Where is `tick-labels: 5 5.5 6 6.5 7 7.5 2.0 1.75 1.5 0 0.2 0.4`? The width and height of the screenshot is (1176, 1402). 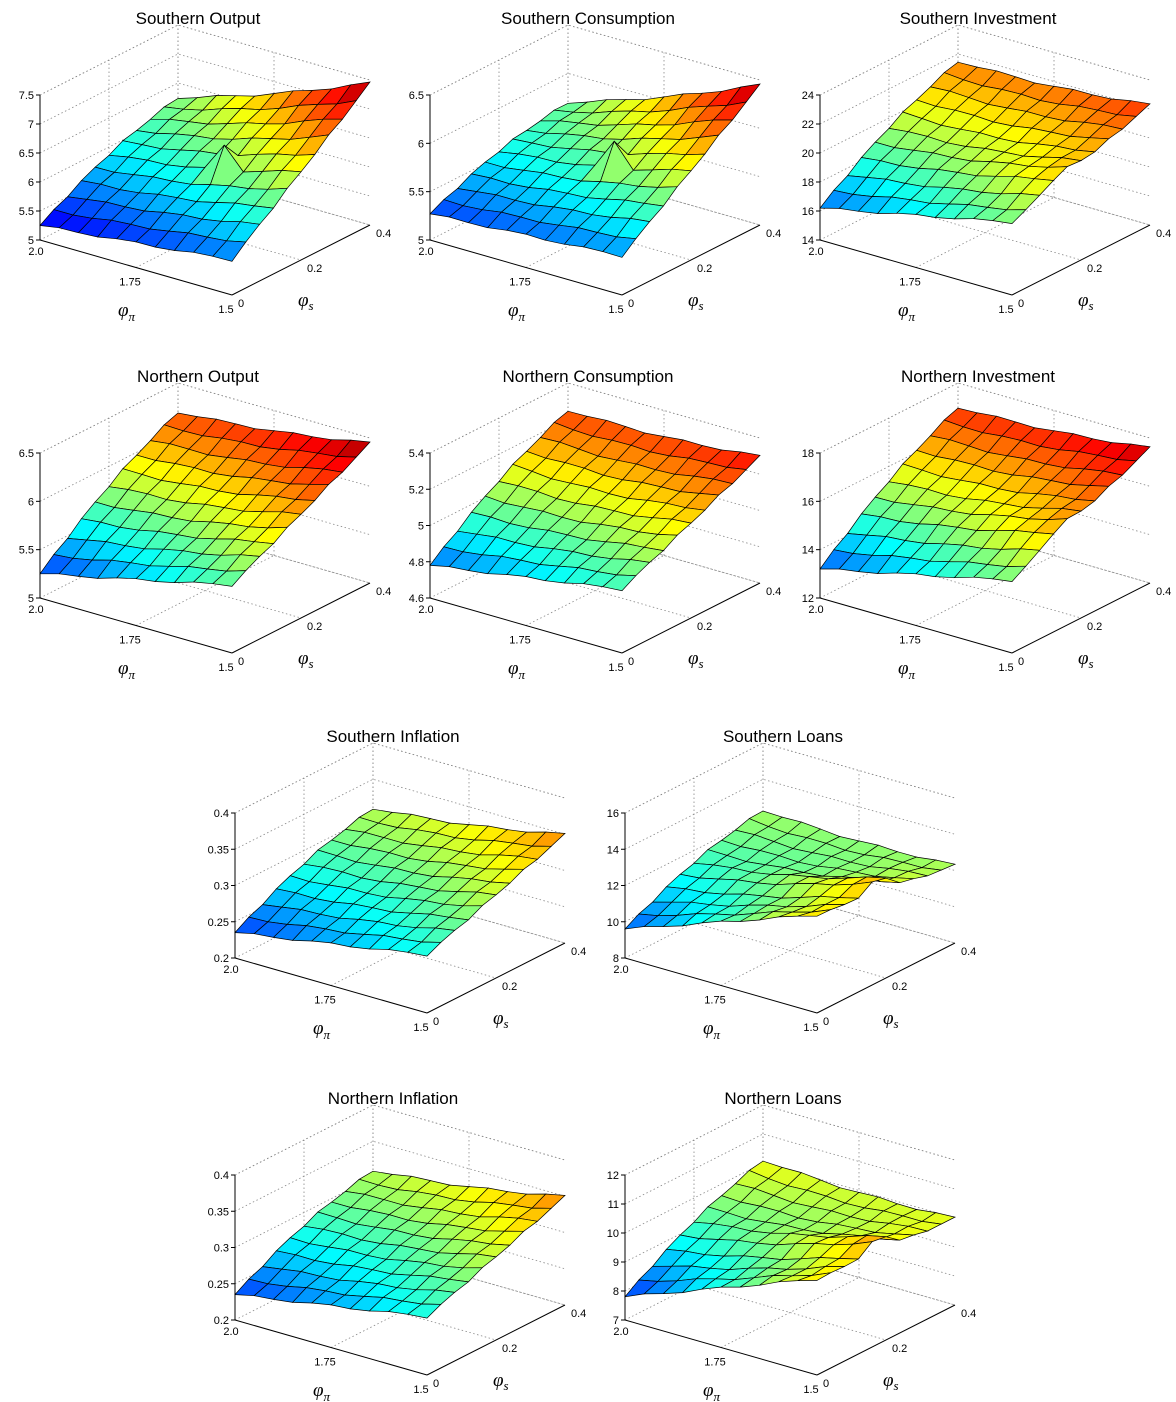
tick-labels: 5 5.5 6 6.5 7 7.5 2.0 1.75 1.5 0 0.2 0.4 is located at coordinates (205, 203).